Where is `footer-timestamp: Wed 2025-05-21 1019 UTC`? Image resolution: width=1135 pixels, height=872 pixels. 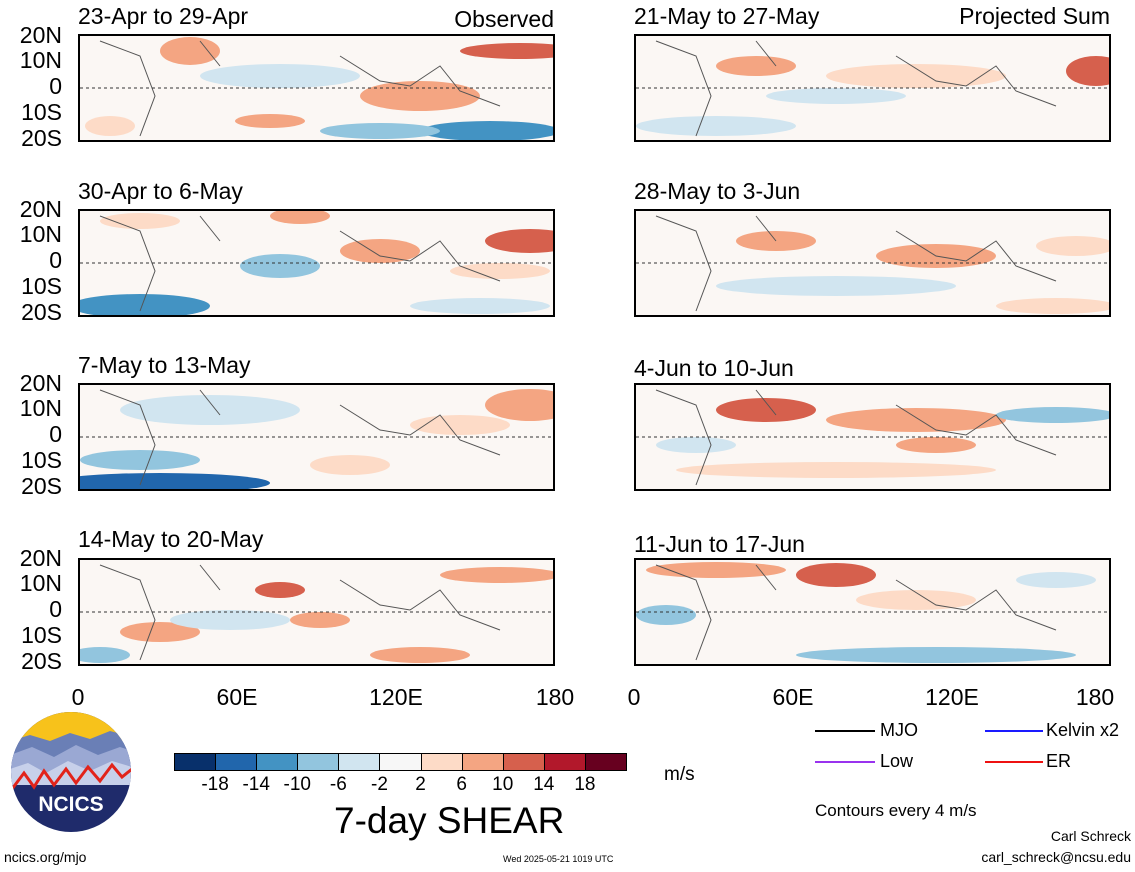
footer-timestamp: Wed 2025-05-21 1019 UTC is located at coordinates (558, 859).